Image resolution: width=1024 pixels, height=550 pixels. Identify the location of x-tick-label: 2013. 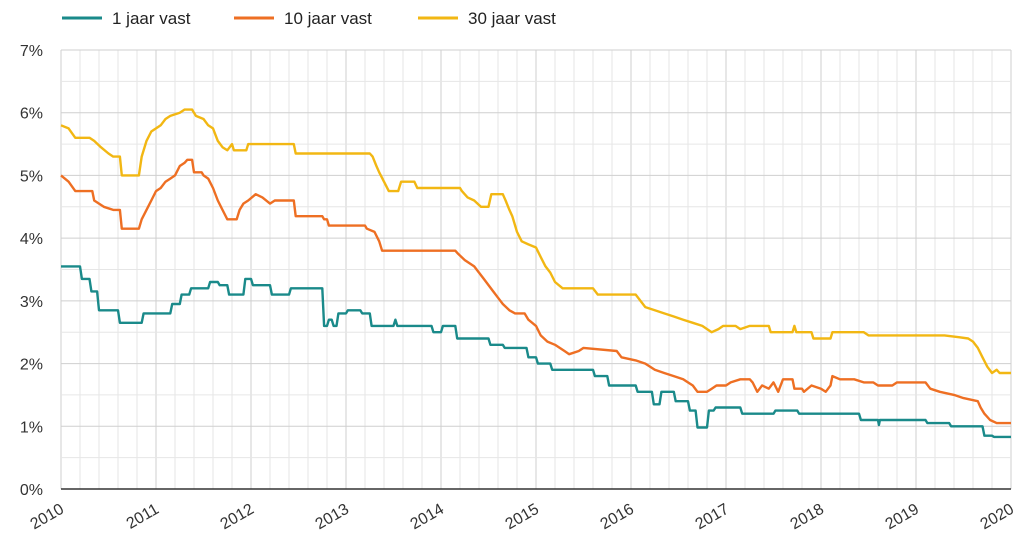
(332, 517).